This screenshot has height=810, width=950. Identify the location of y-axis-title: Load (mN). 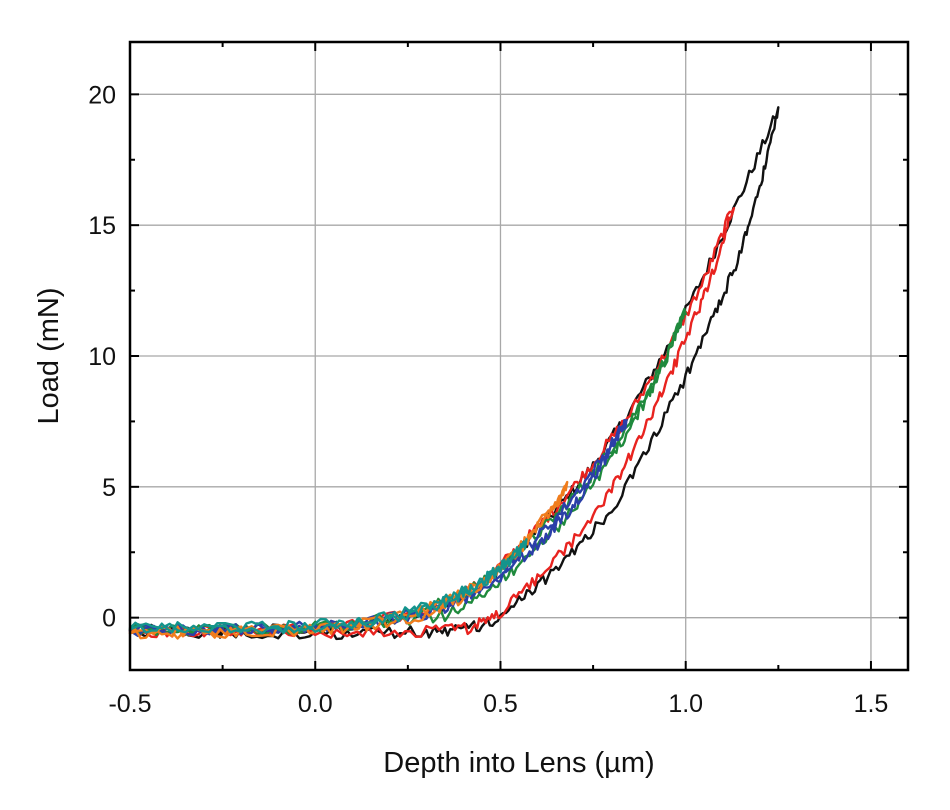
(49, 356).